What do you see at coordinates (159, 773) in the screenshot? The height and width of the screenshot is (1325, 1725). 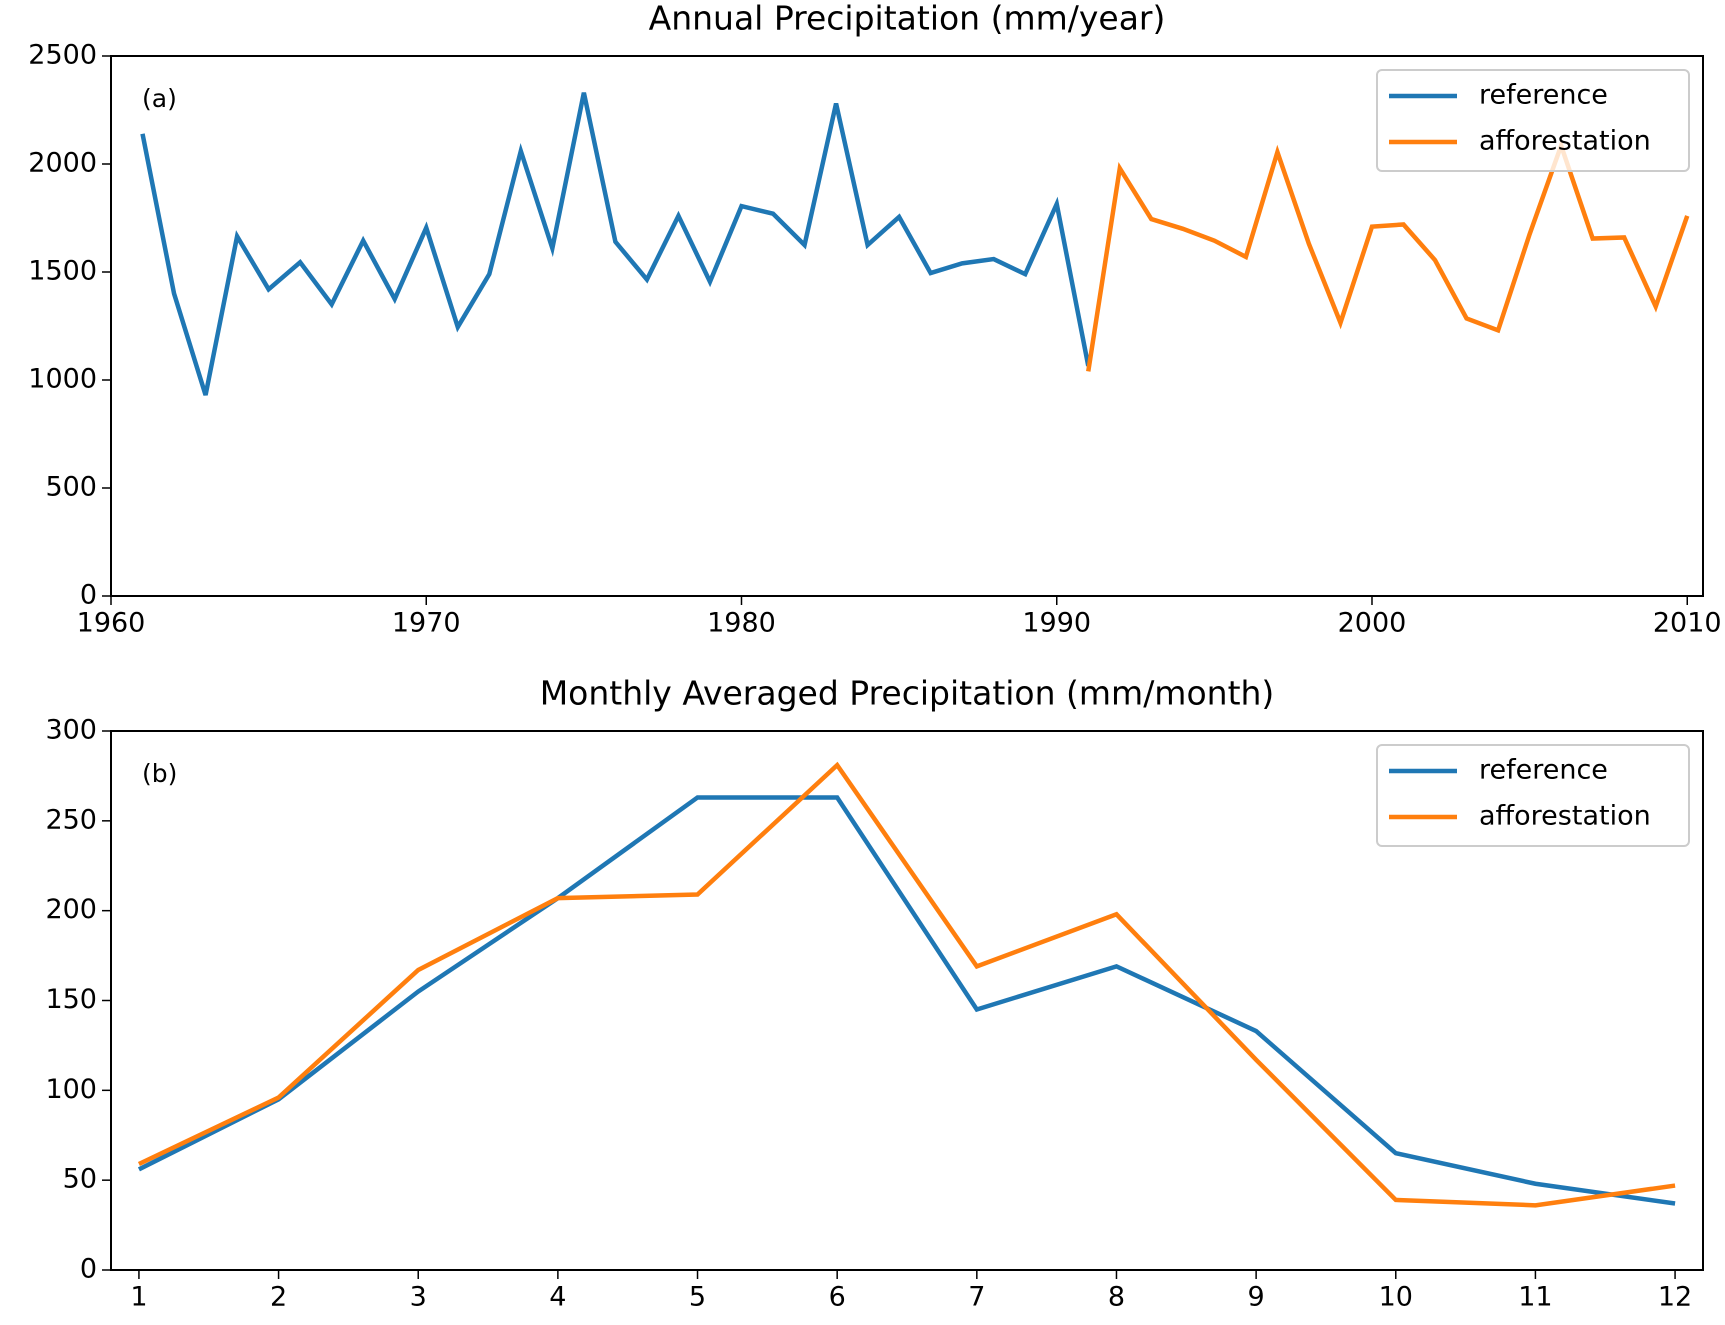 I see `annotation: (b)` at bounding box center [159, 773].